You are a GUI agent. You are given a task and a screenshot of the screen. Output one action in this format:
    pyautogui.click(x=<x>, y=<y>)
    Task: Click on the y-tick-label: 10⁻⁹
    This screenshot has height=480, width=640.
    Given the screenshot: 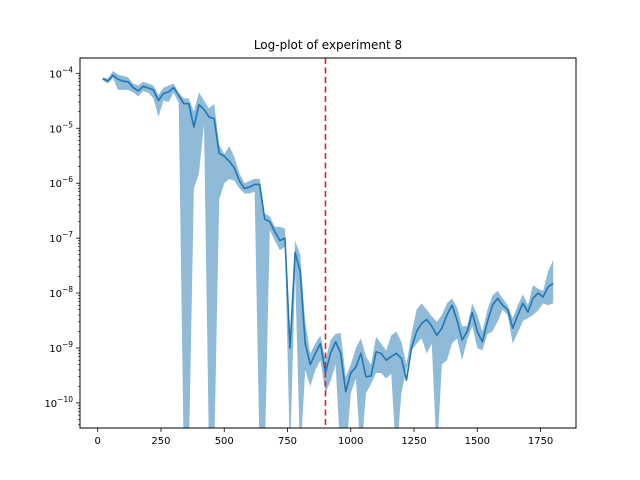 What is the action you would take?
    pyautogui.click(x=61, y=347)
    